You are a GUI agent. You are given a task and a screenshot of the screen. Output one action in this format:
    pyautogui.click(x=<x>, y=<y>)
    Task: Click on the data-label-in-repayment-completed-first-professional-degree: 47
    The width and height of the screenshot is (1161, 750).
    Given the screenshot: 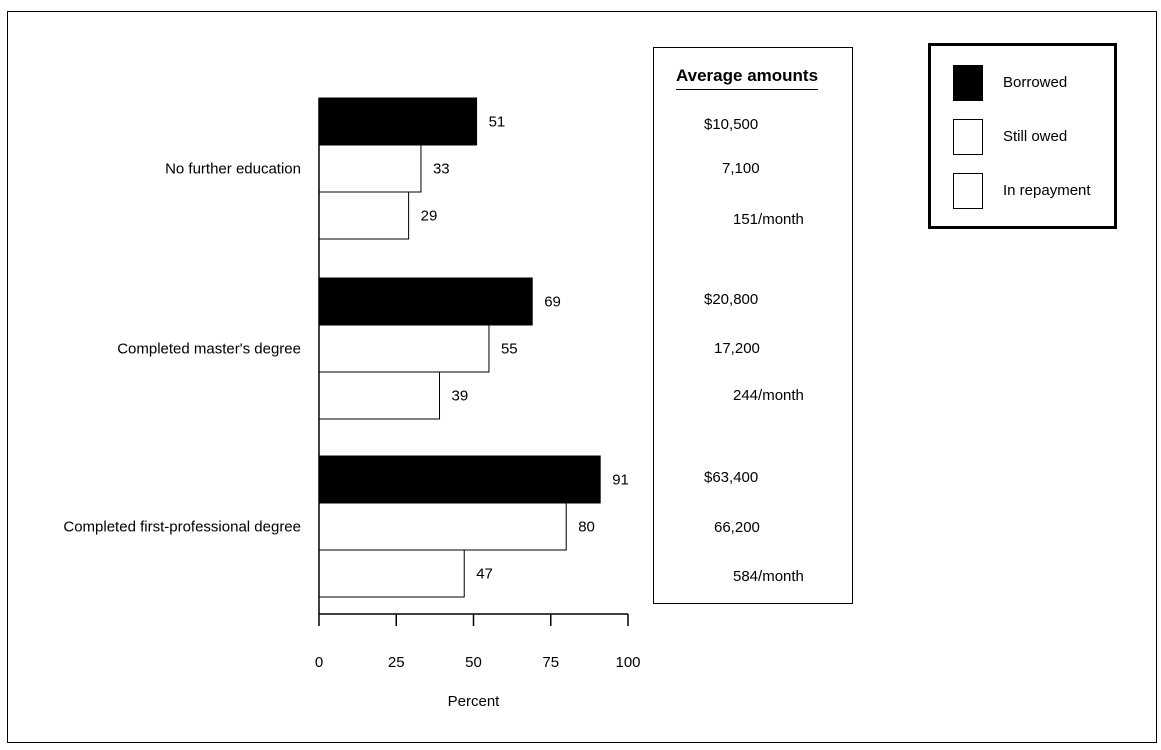 What is the action you would take?
    pyautogui.click(x=484, y=574)
    